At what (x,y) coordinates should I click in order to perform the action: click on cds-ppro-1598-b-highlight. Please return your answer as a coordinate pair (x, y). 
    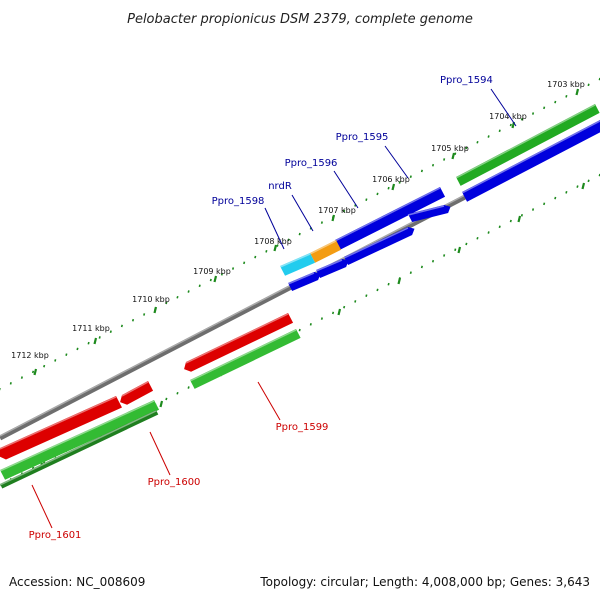
    Looking at the image, I should click on (301, 278).